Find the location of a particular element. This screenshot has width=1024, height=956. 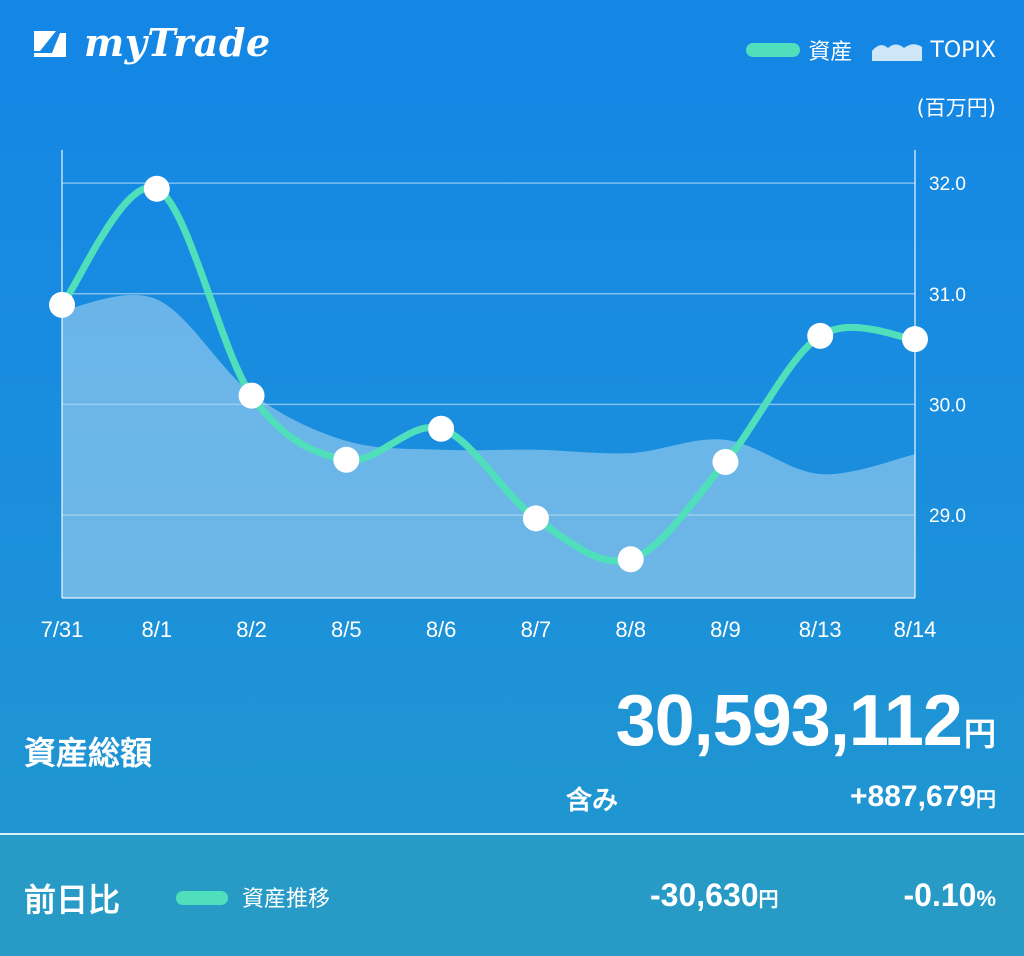

legend-assets: 資産 is located at coordinates (799, 50).